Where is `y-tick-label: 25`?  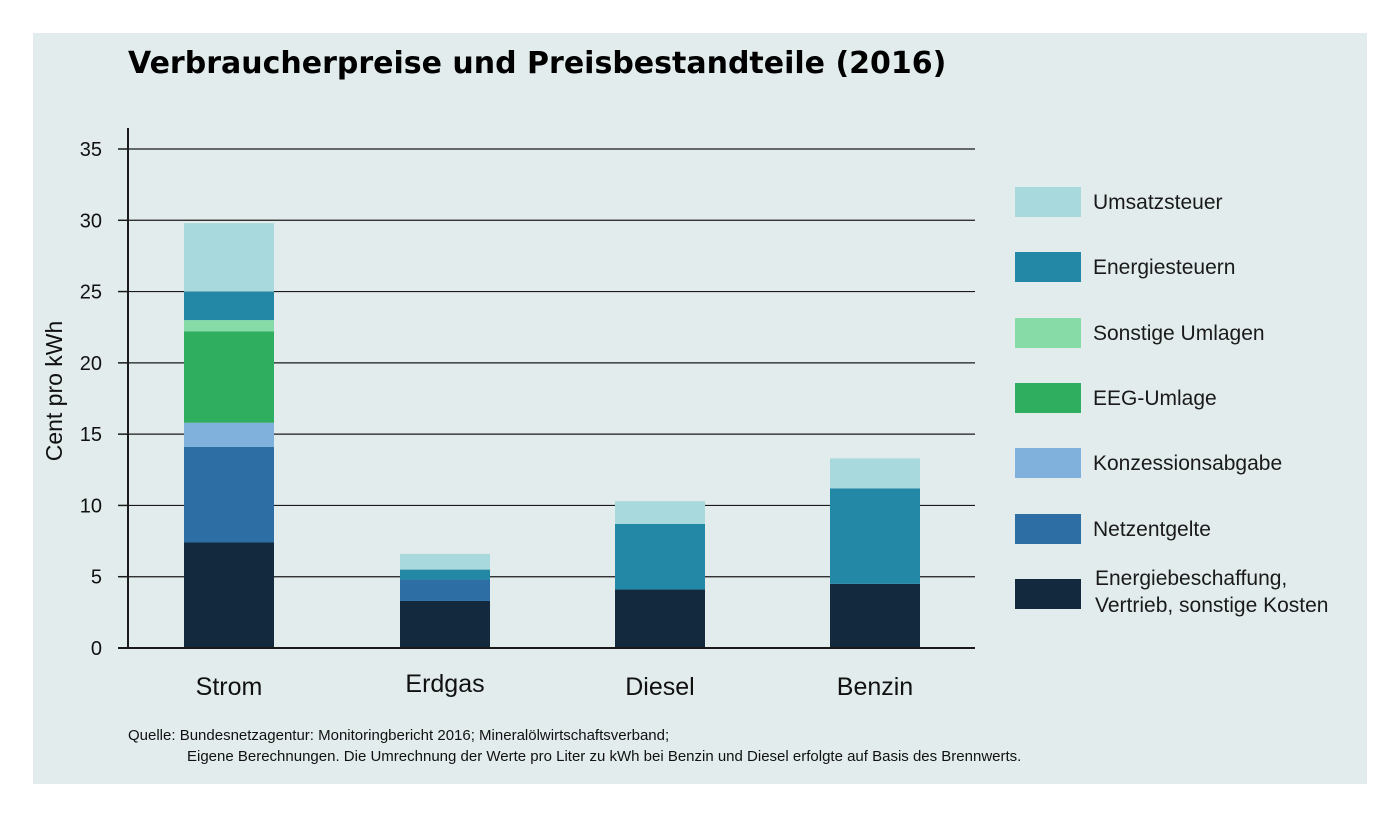 y-tick-label: 25 is located at coordinates (91, 293).